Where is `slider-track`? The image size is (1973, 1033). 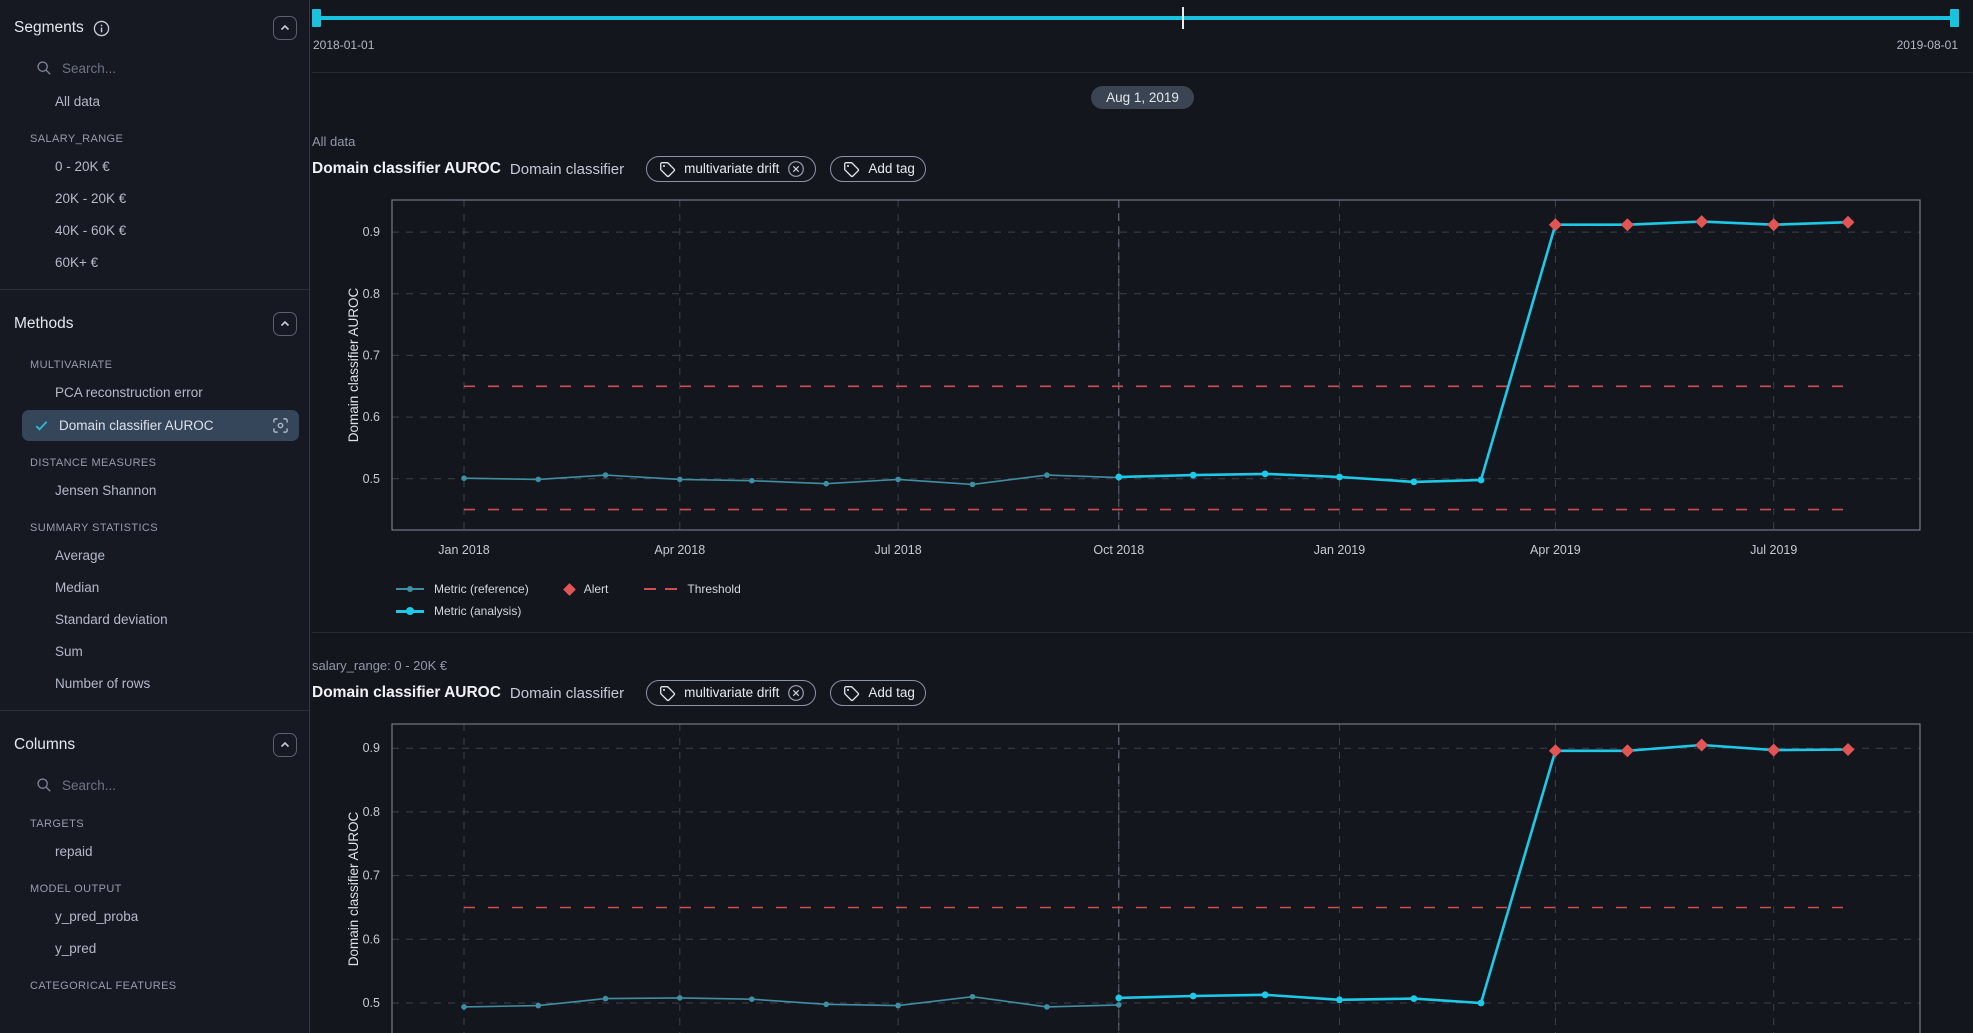 slider-track is located at coordinates (1135, 18).